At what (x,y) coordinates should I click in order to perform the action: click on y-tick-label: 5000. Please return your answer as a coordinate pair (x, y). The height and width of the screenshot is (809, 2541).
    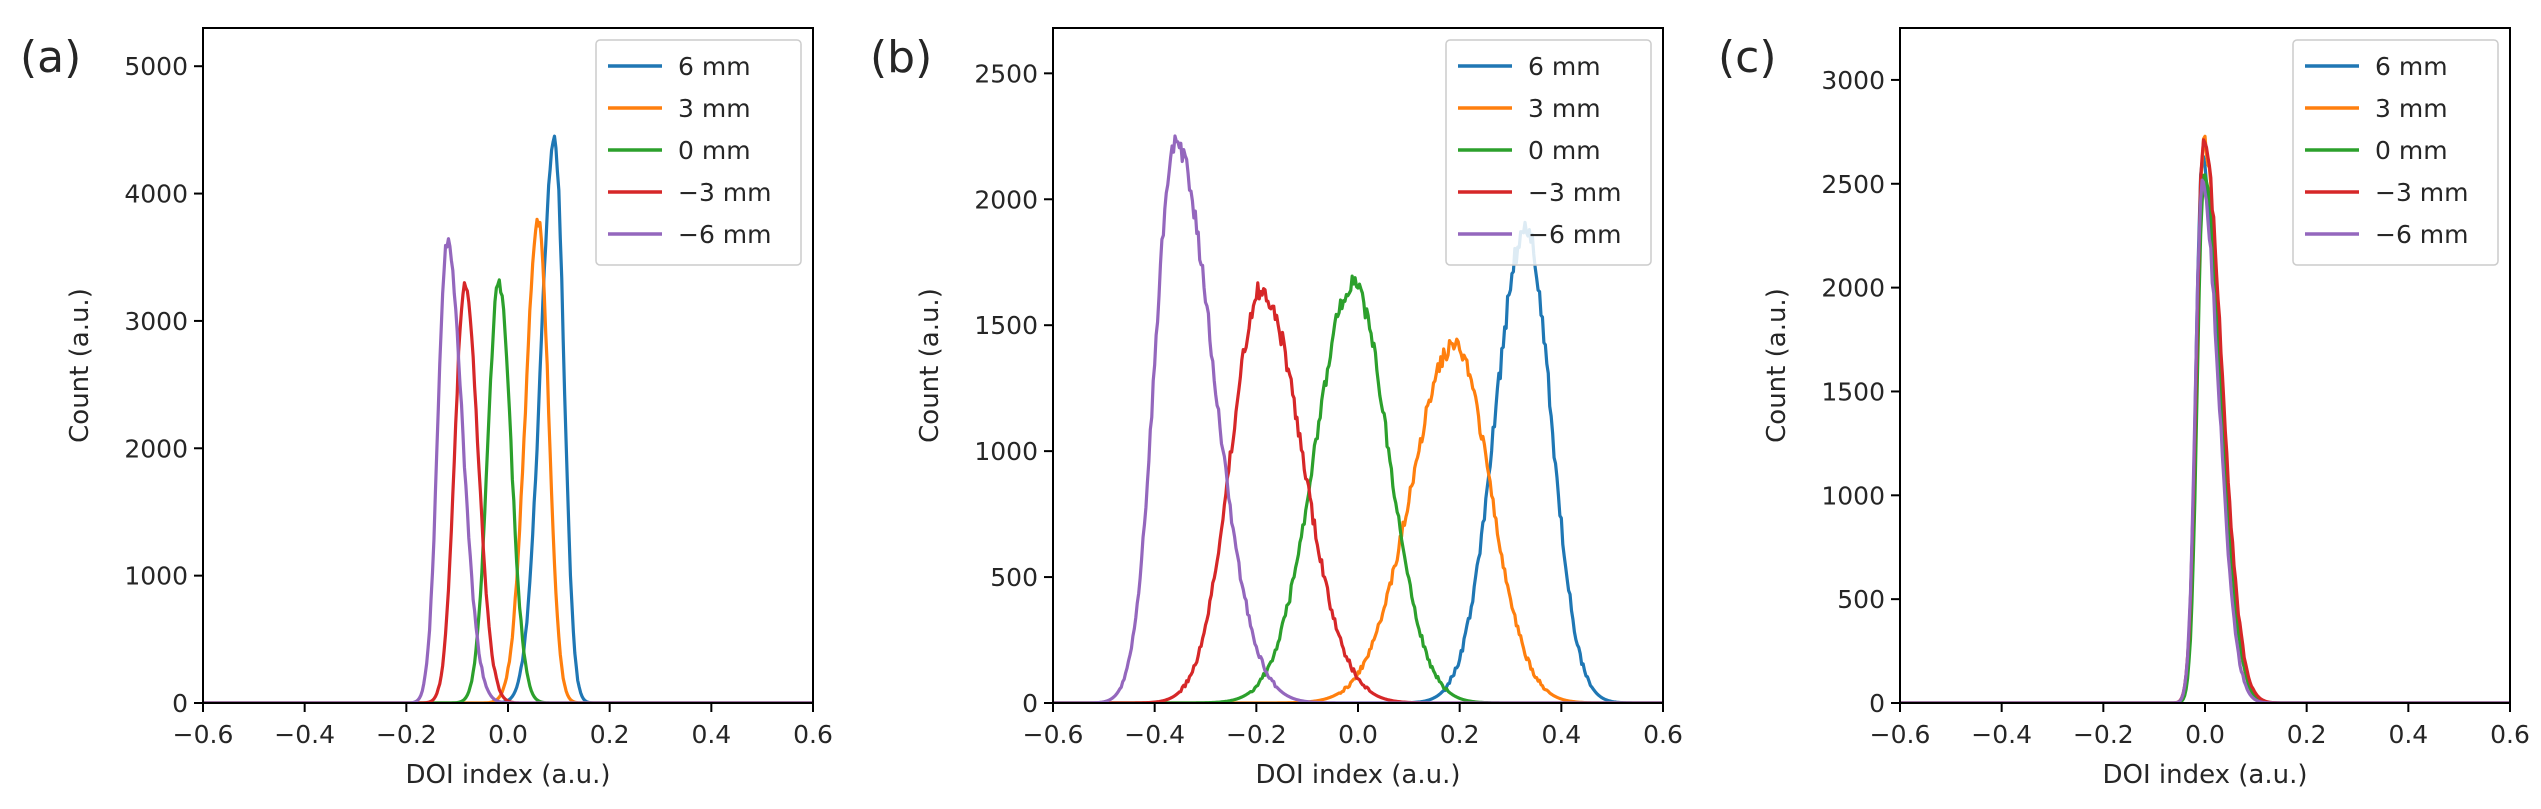
    Looking at the image, I should click on (156, 66).